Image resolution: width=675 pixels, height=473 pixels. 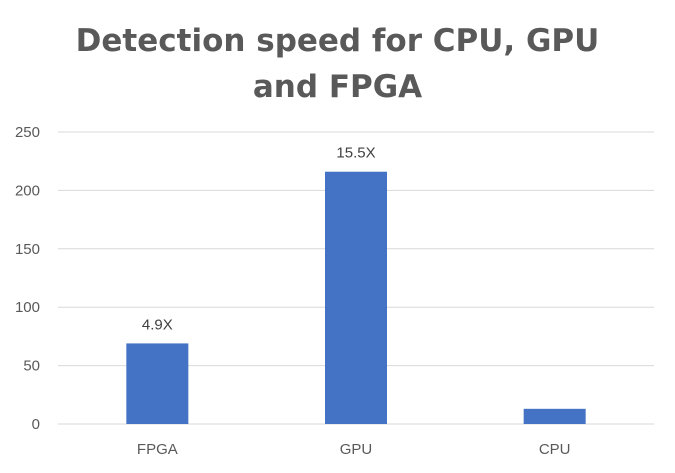 I want to click on x-tick-label: GPU, so click(x=356, y=449).